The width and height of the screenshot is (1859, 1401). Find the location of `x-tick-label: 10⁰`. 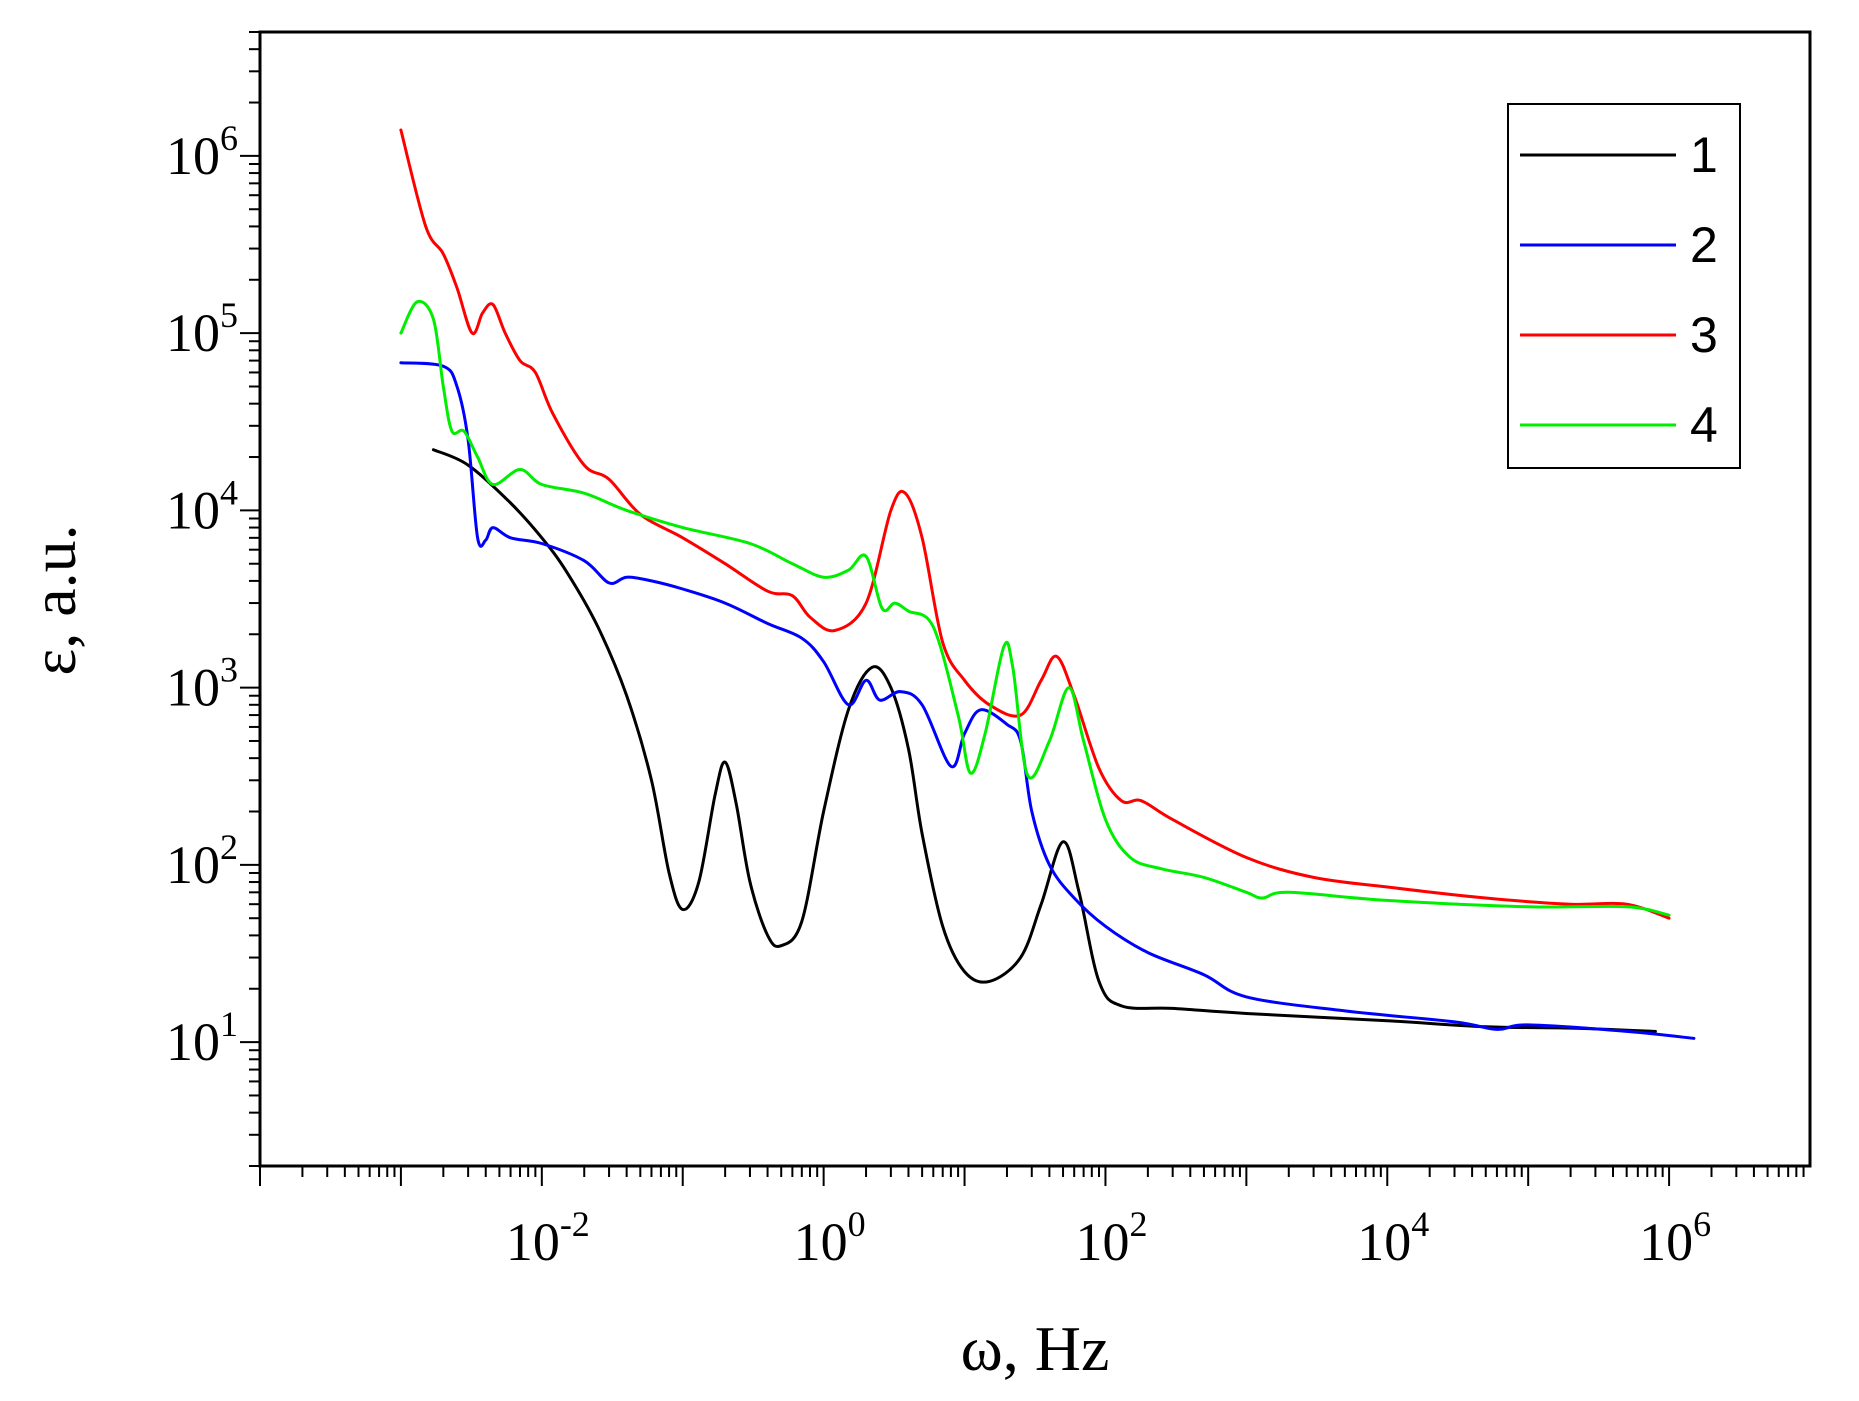

x-tick-label: 10⁰ is located at coordinates (830, 1238).